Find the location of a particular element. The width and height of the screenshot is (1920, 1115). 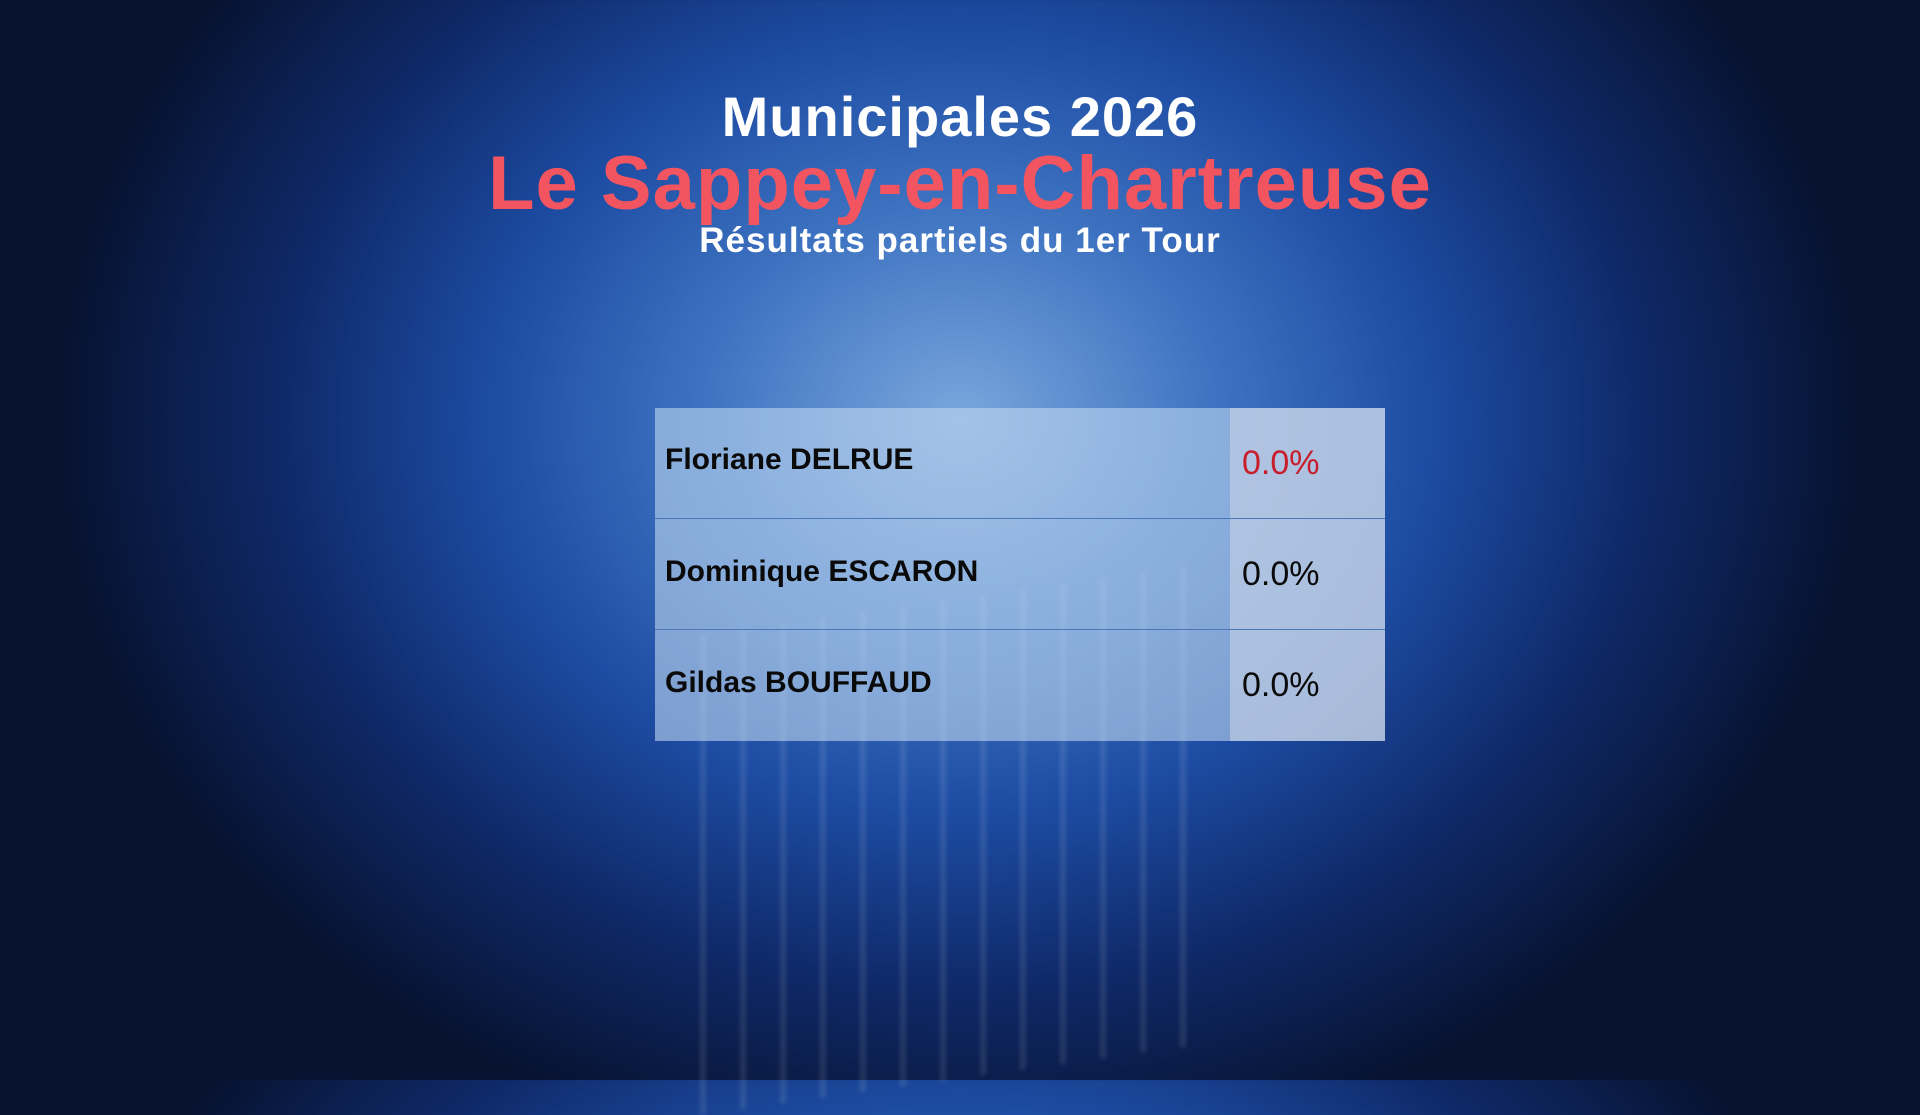

election-title: Municipales 2026 is located at coordinates (960, 116).